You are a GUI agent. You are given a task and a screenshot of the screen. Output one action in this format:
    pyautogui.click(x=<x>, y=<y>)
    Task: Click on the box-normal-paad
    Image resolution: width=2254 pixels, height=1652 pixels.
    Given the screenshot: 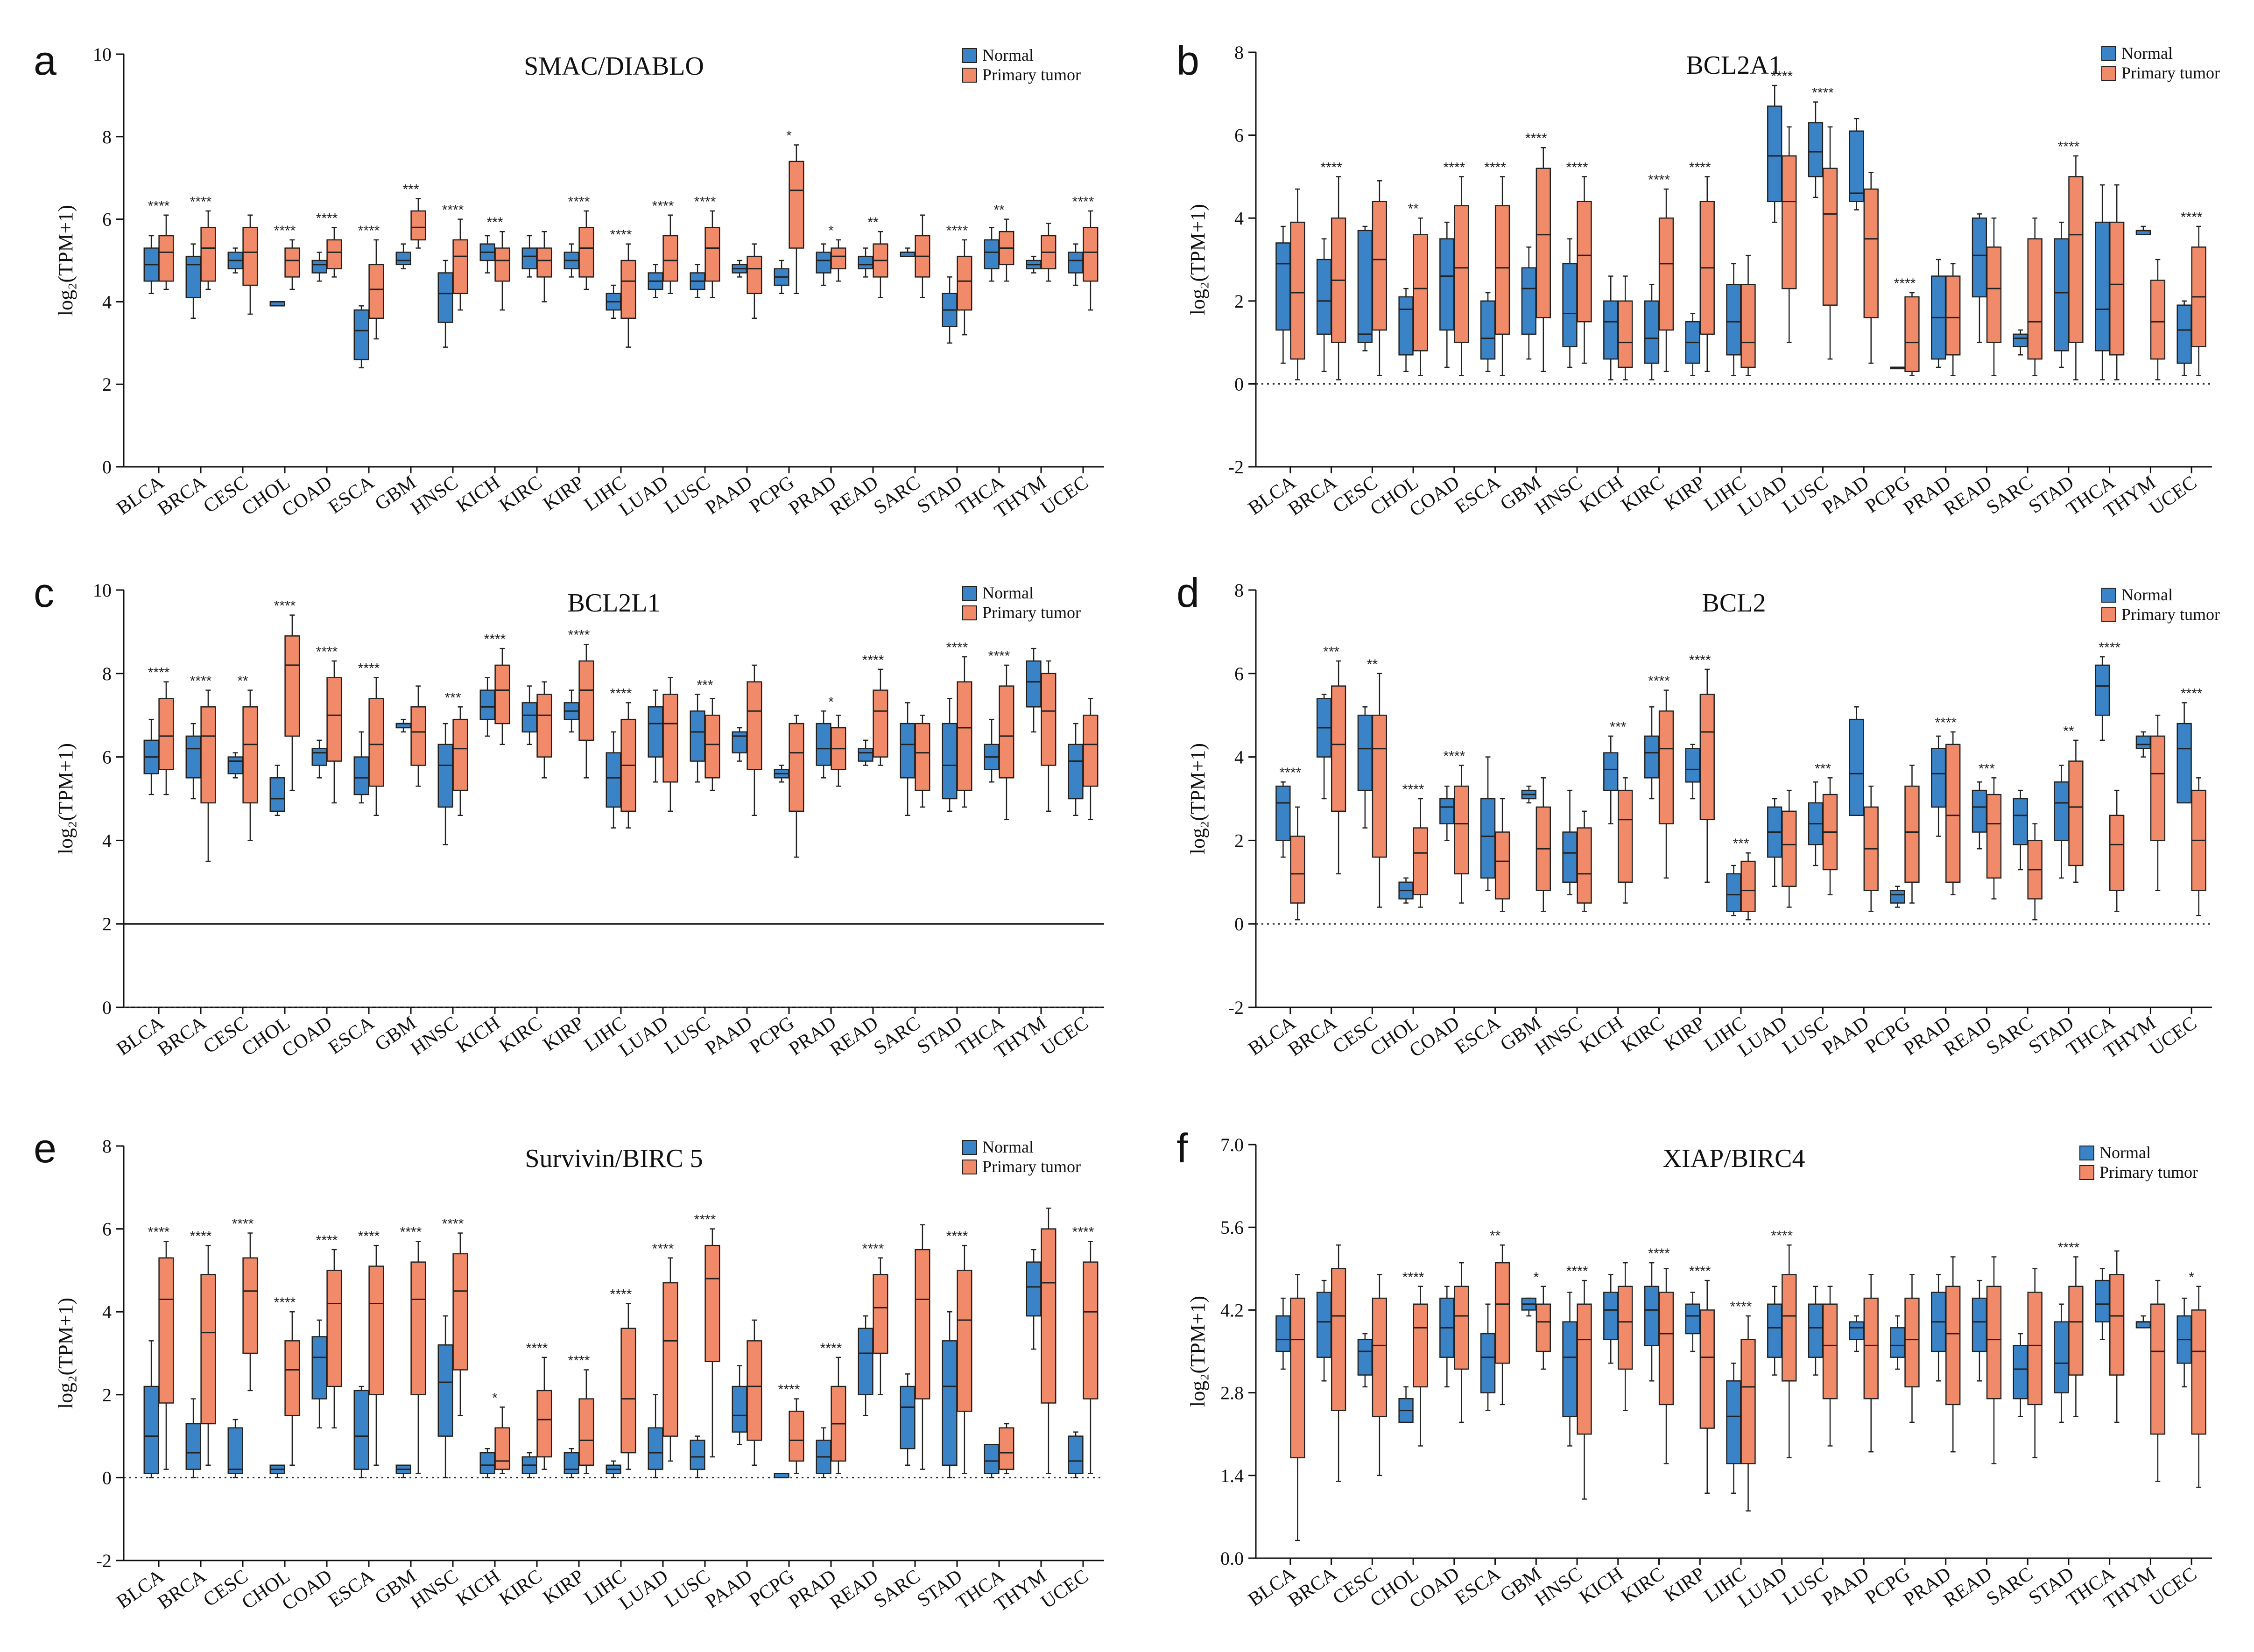 What is the action you would take?
    pyautogui.click(x=739, y=1405)
    